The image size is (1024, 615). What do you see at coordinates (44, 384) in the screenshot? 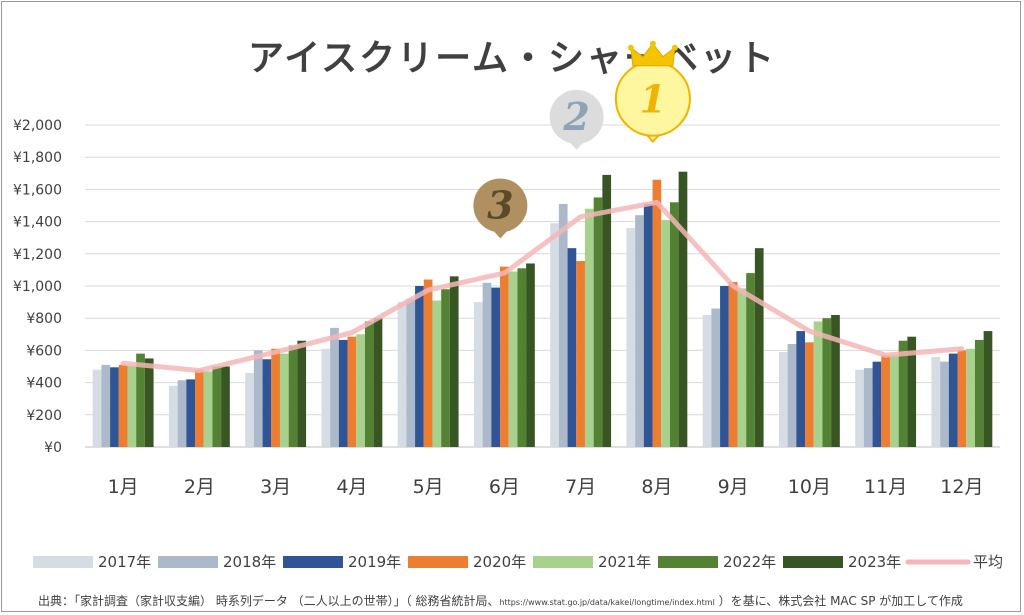
I see `y-tick-label: ¥400` at bounding box center [44, 384].